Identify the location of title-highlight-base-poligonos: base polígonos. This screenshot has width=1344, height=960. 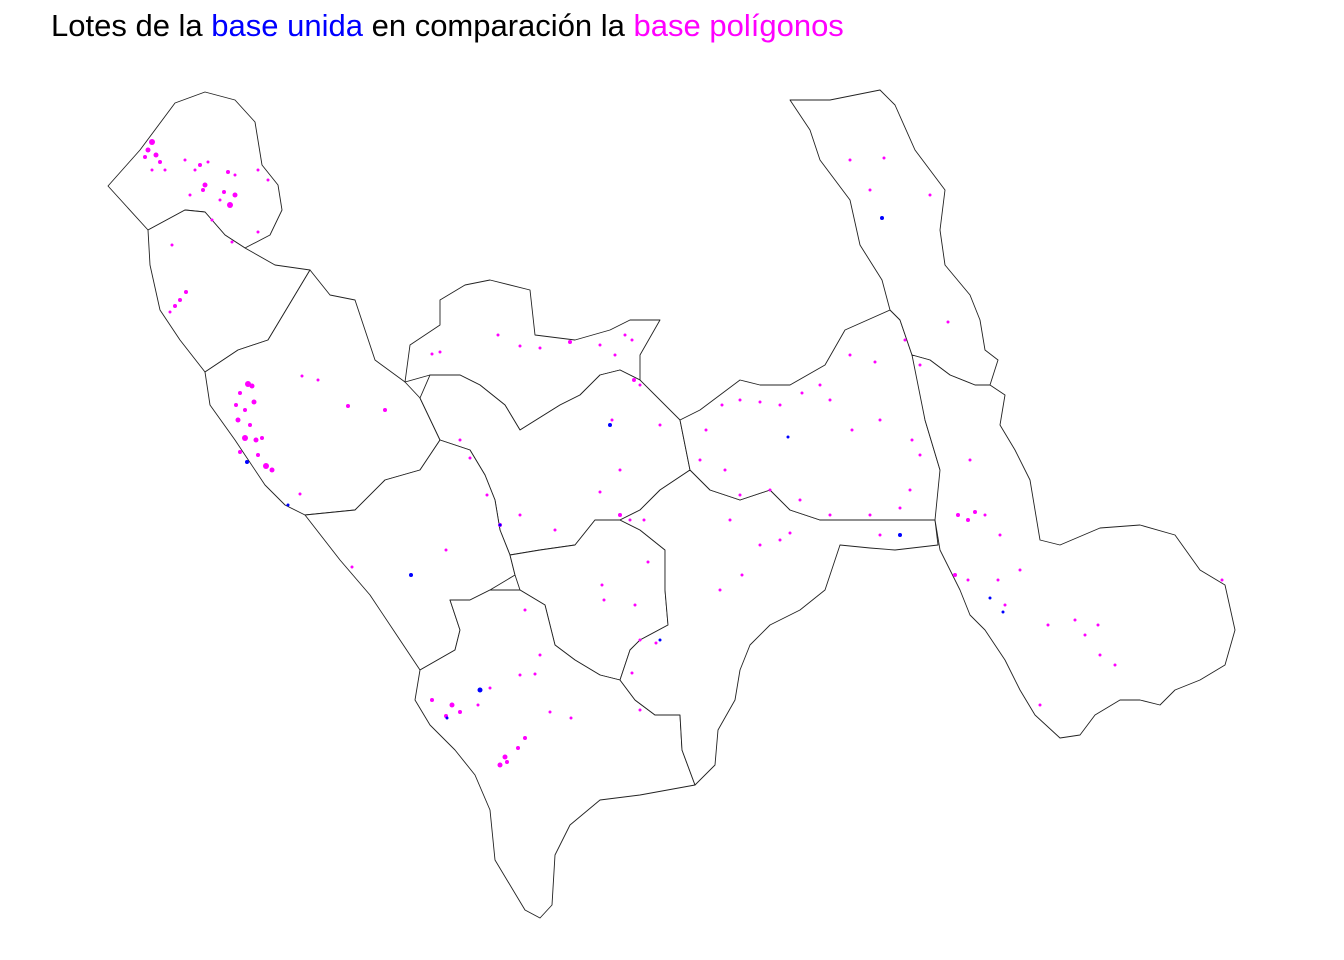
(738, 25).